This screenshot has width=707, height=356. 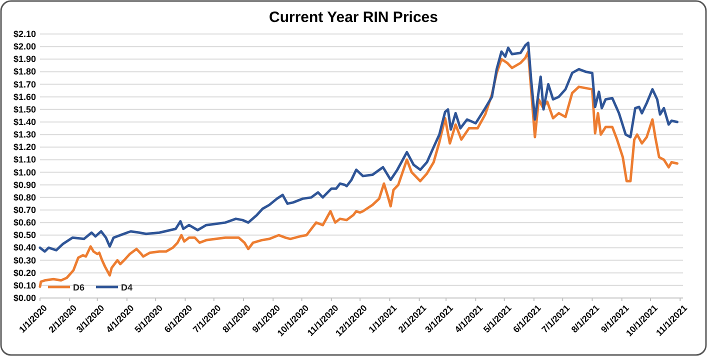 I want to click on y-tick-label: $0.90, so click(x=24, y=185).